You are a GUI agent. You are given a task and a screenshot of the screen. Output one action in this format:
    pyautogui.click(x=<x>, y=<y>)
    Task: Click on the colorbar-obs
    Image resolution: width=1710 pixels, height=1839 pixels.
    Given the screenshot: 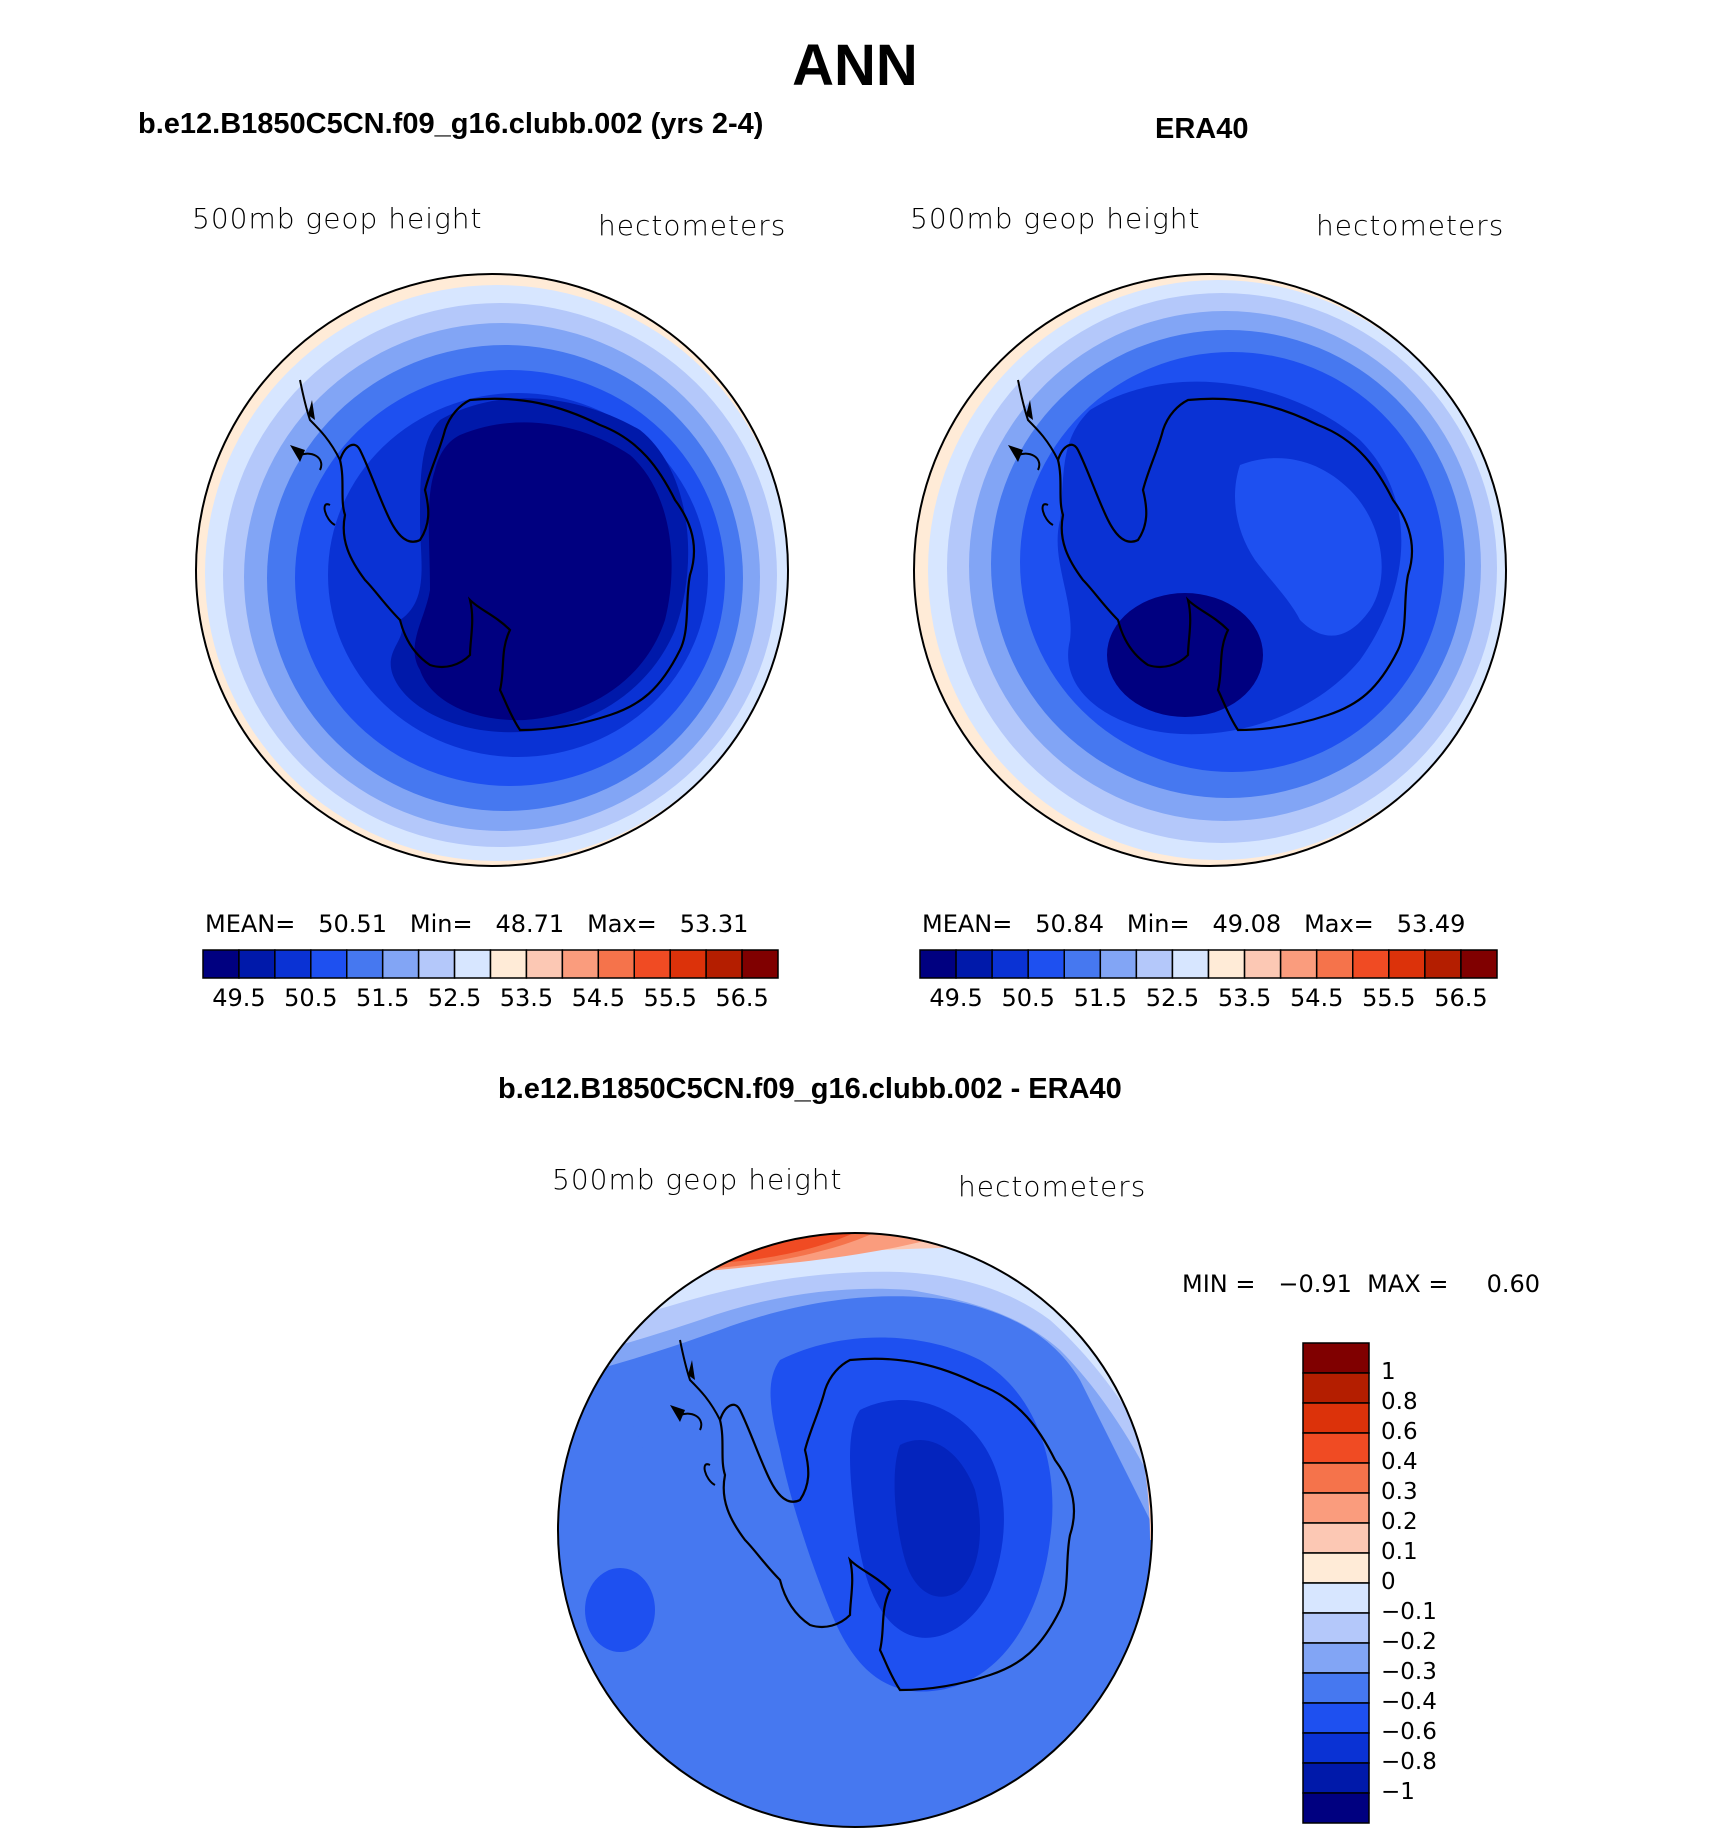 What is the action you would take?
    pyautogui.click(x=1208, y=964)
    